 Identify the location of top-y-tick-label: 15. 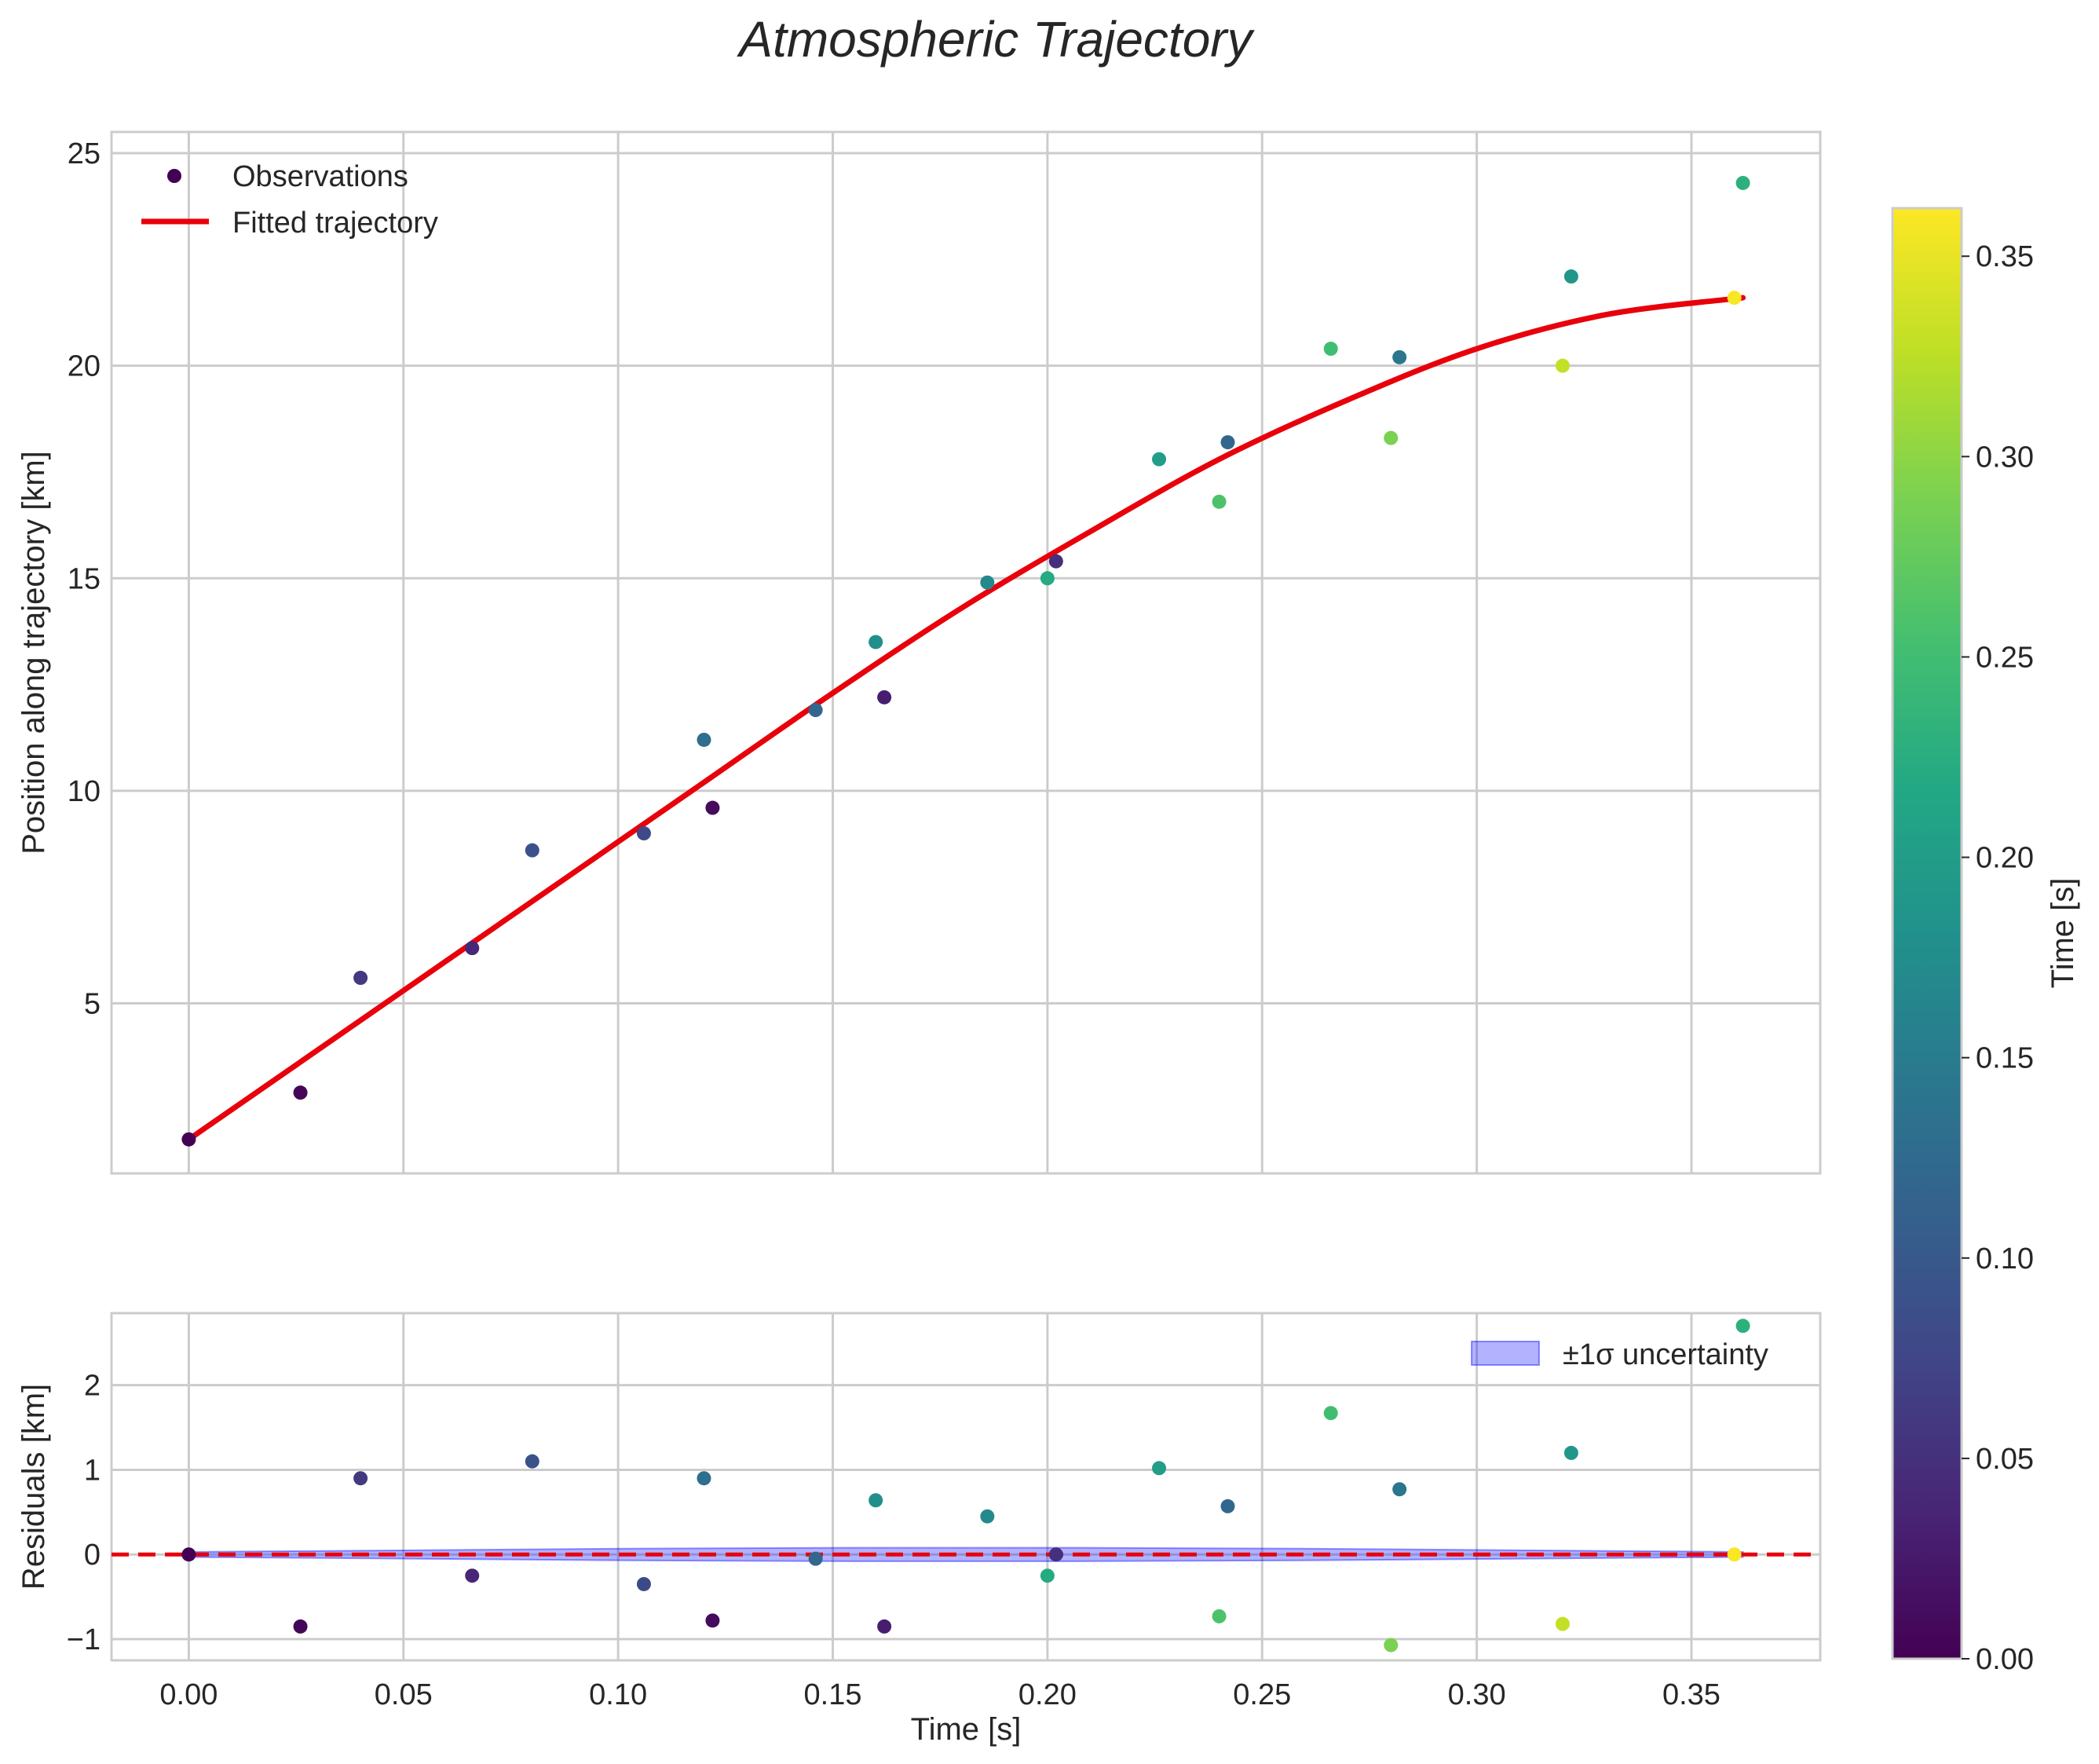
(84, 579).